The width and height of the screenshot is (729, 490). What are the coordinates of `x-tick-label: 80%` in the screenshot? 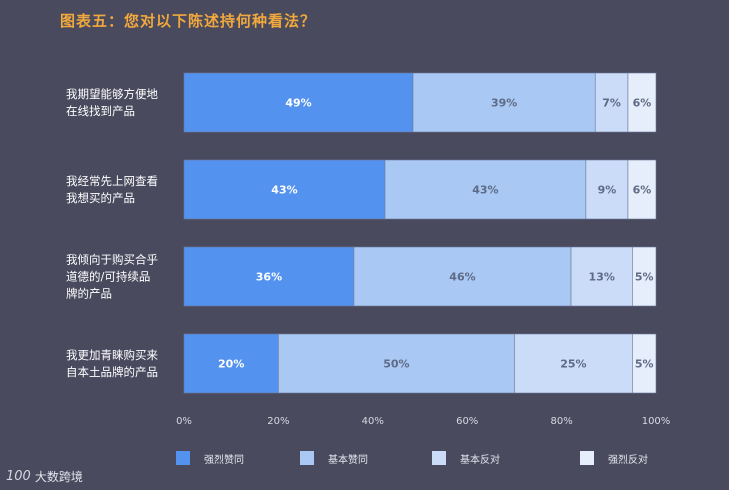 It's located at (561, 421).